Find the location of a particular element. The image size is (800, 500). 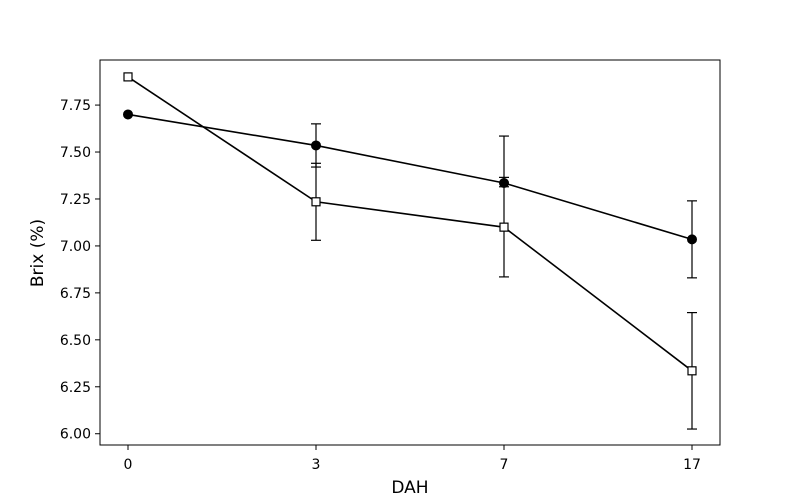

x-axis-ticks: 0 3 7 17 is located at coordinates (412, 459).